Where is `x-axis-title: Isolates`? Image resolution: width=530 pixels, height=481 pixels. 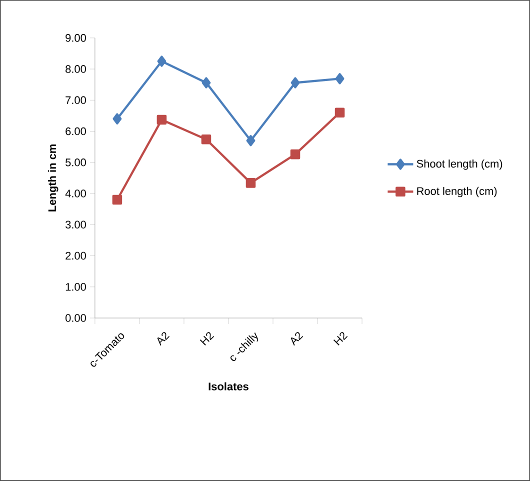
x-axis-title: Isolates is located at coordinates (228, 386).